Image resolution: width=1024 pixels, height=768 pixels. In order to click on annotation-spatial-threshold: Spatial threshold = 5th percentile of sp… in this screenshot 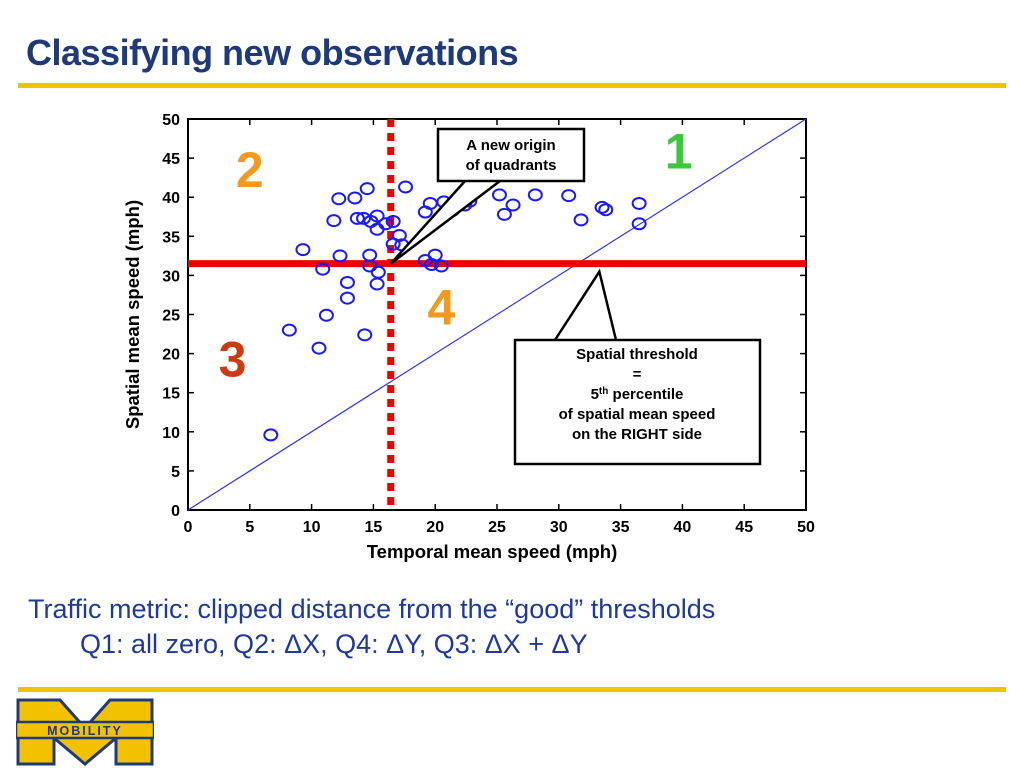, I will do `click(637, 367)`.